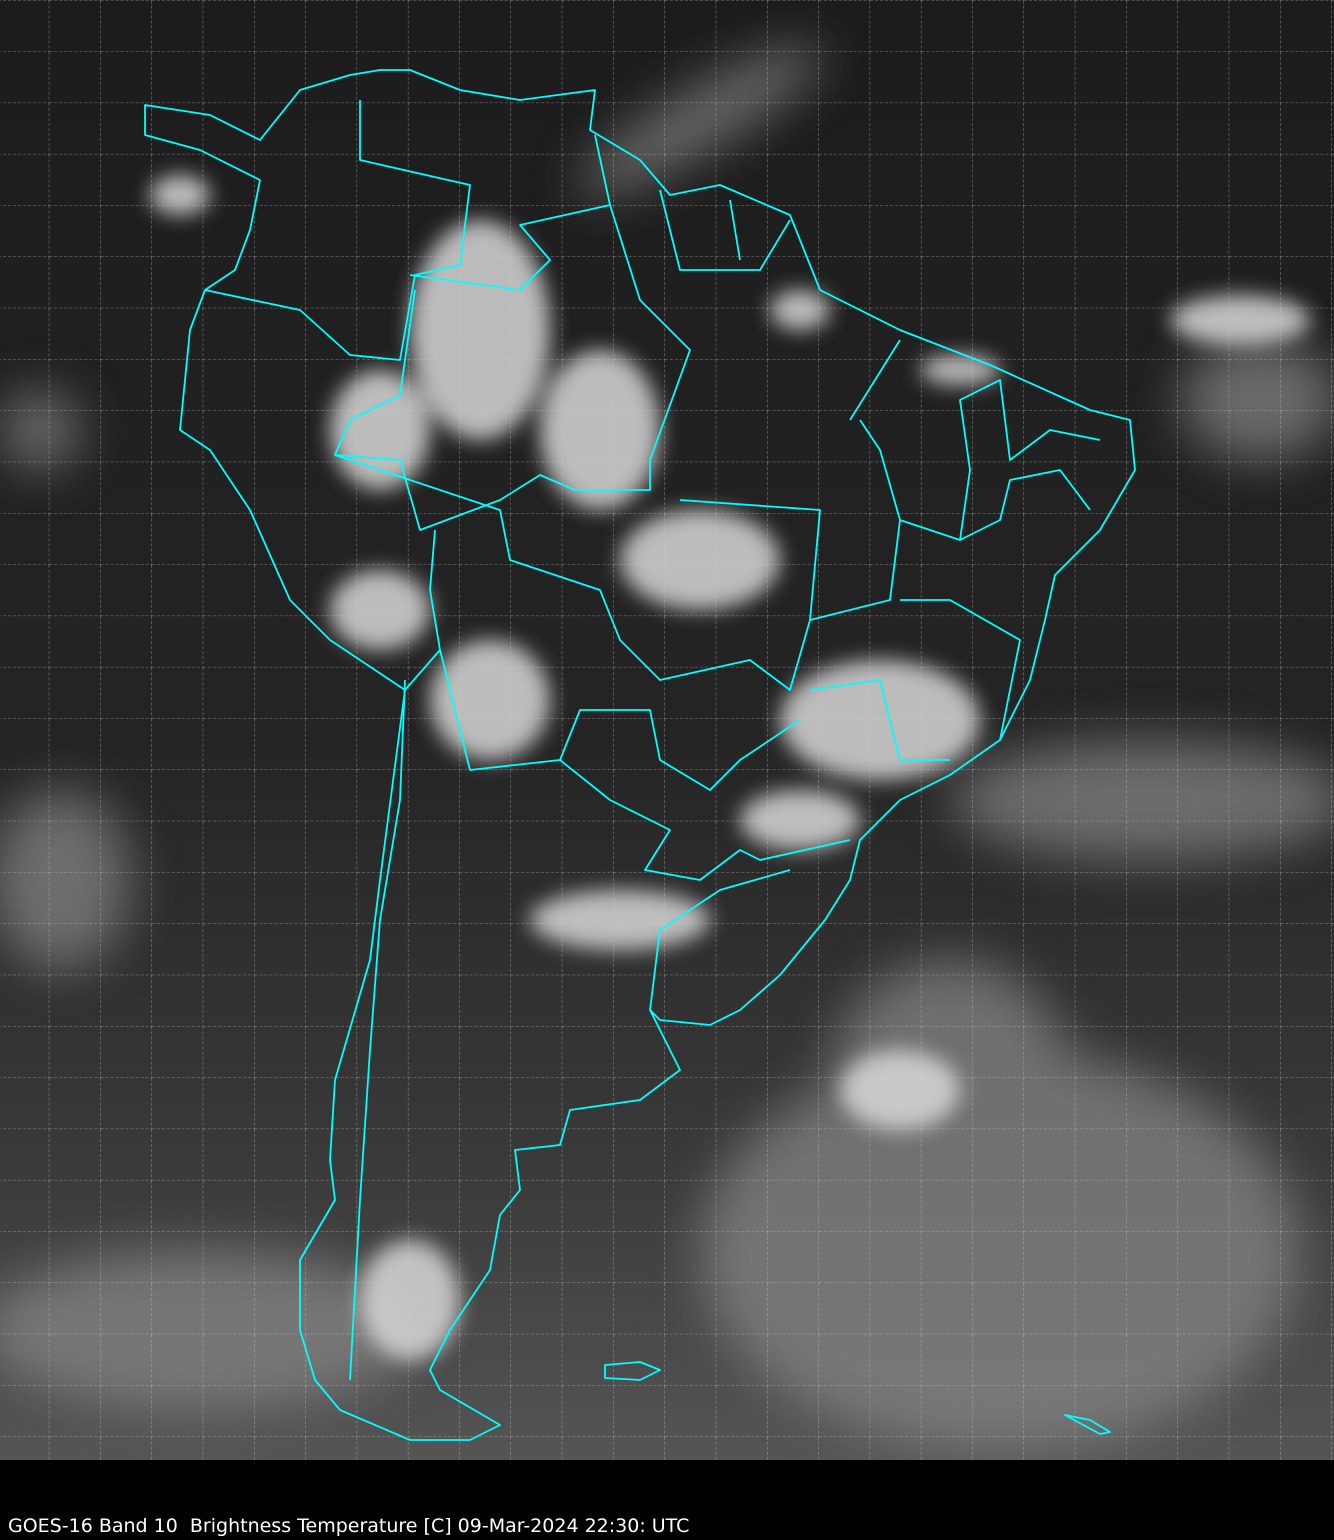  What do you see at coordinates (377, 1030) in the screenshot?
I see `andes-border` at bounding box center [377, 1030].